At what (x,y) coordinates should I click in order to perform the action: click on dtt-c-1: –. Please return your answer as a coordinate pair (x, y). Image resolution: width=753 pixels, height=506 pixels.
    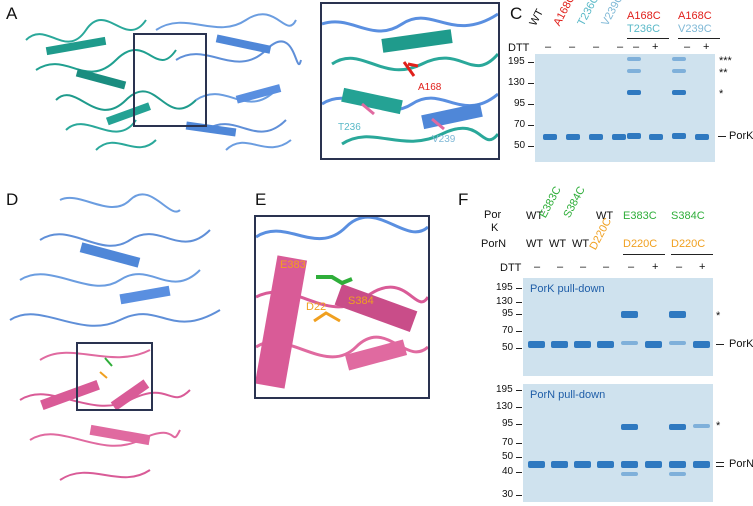
    Looking at the image, I should click on (572, 47).